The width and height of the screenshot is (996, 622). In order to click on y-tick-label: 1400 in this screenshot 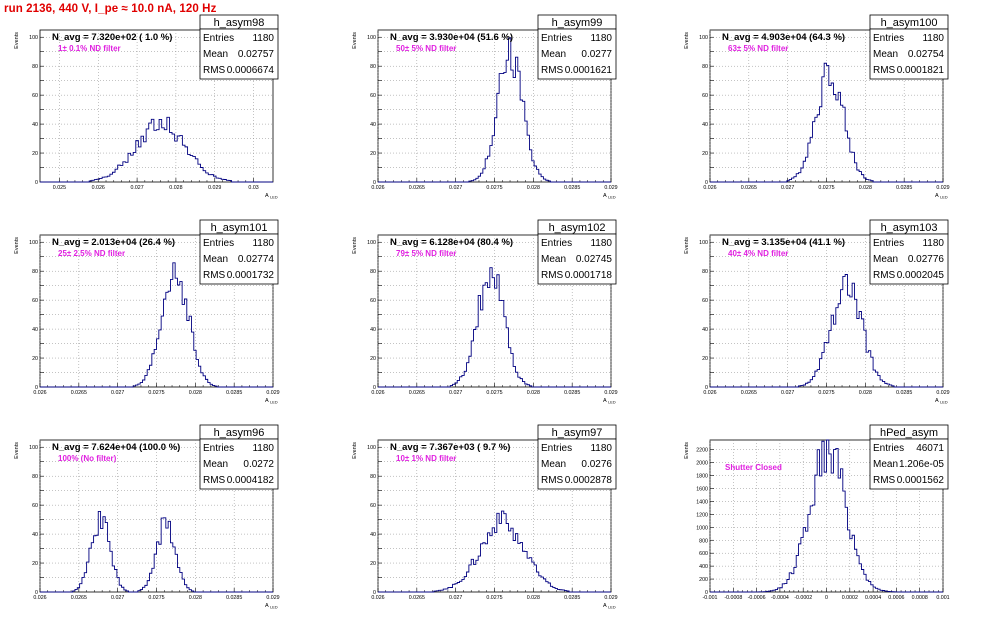, I will do `click(702, 502)`.